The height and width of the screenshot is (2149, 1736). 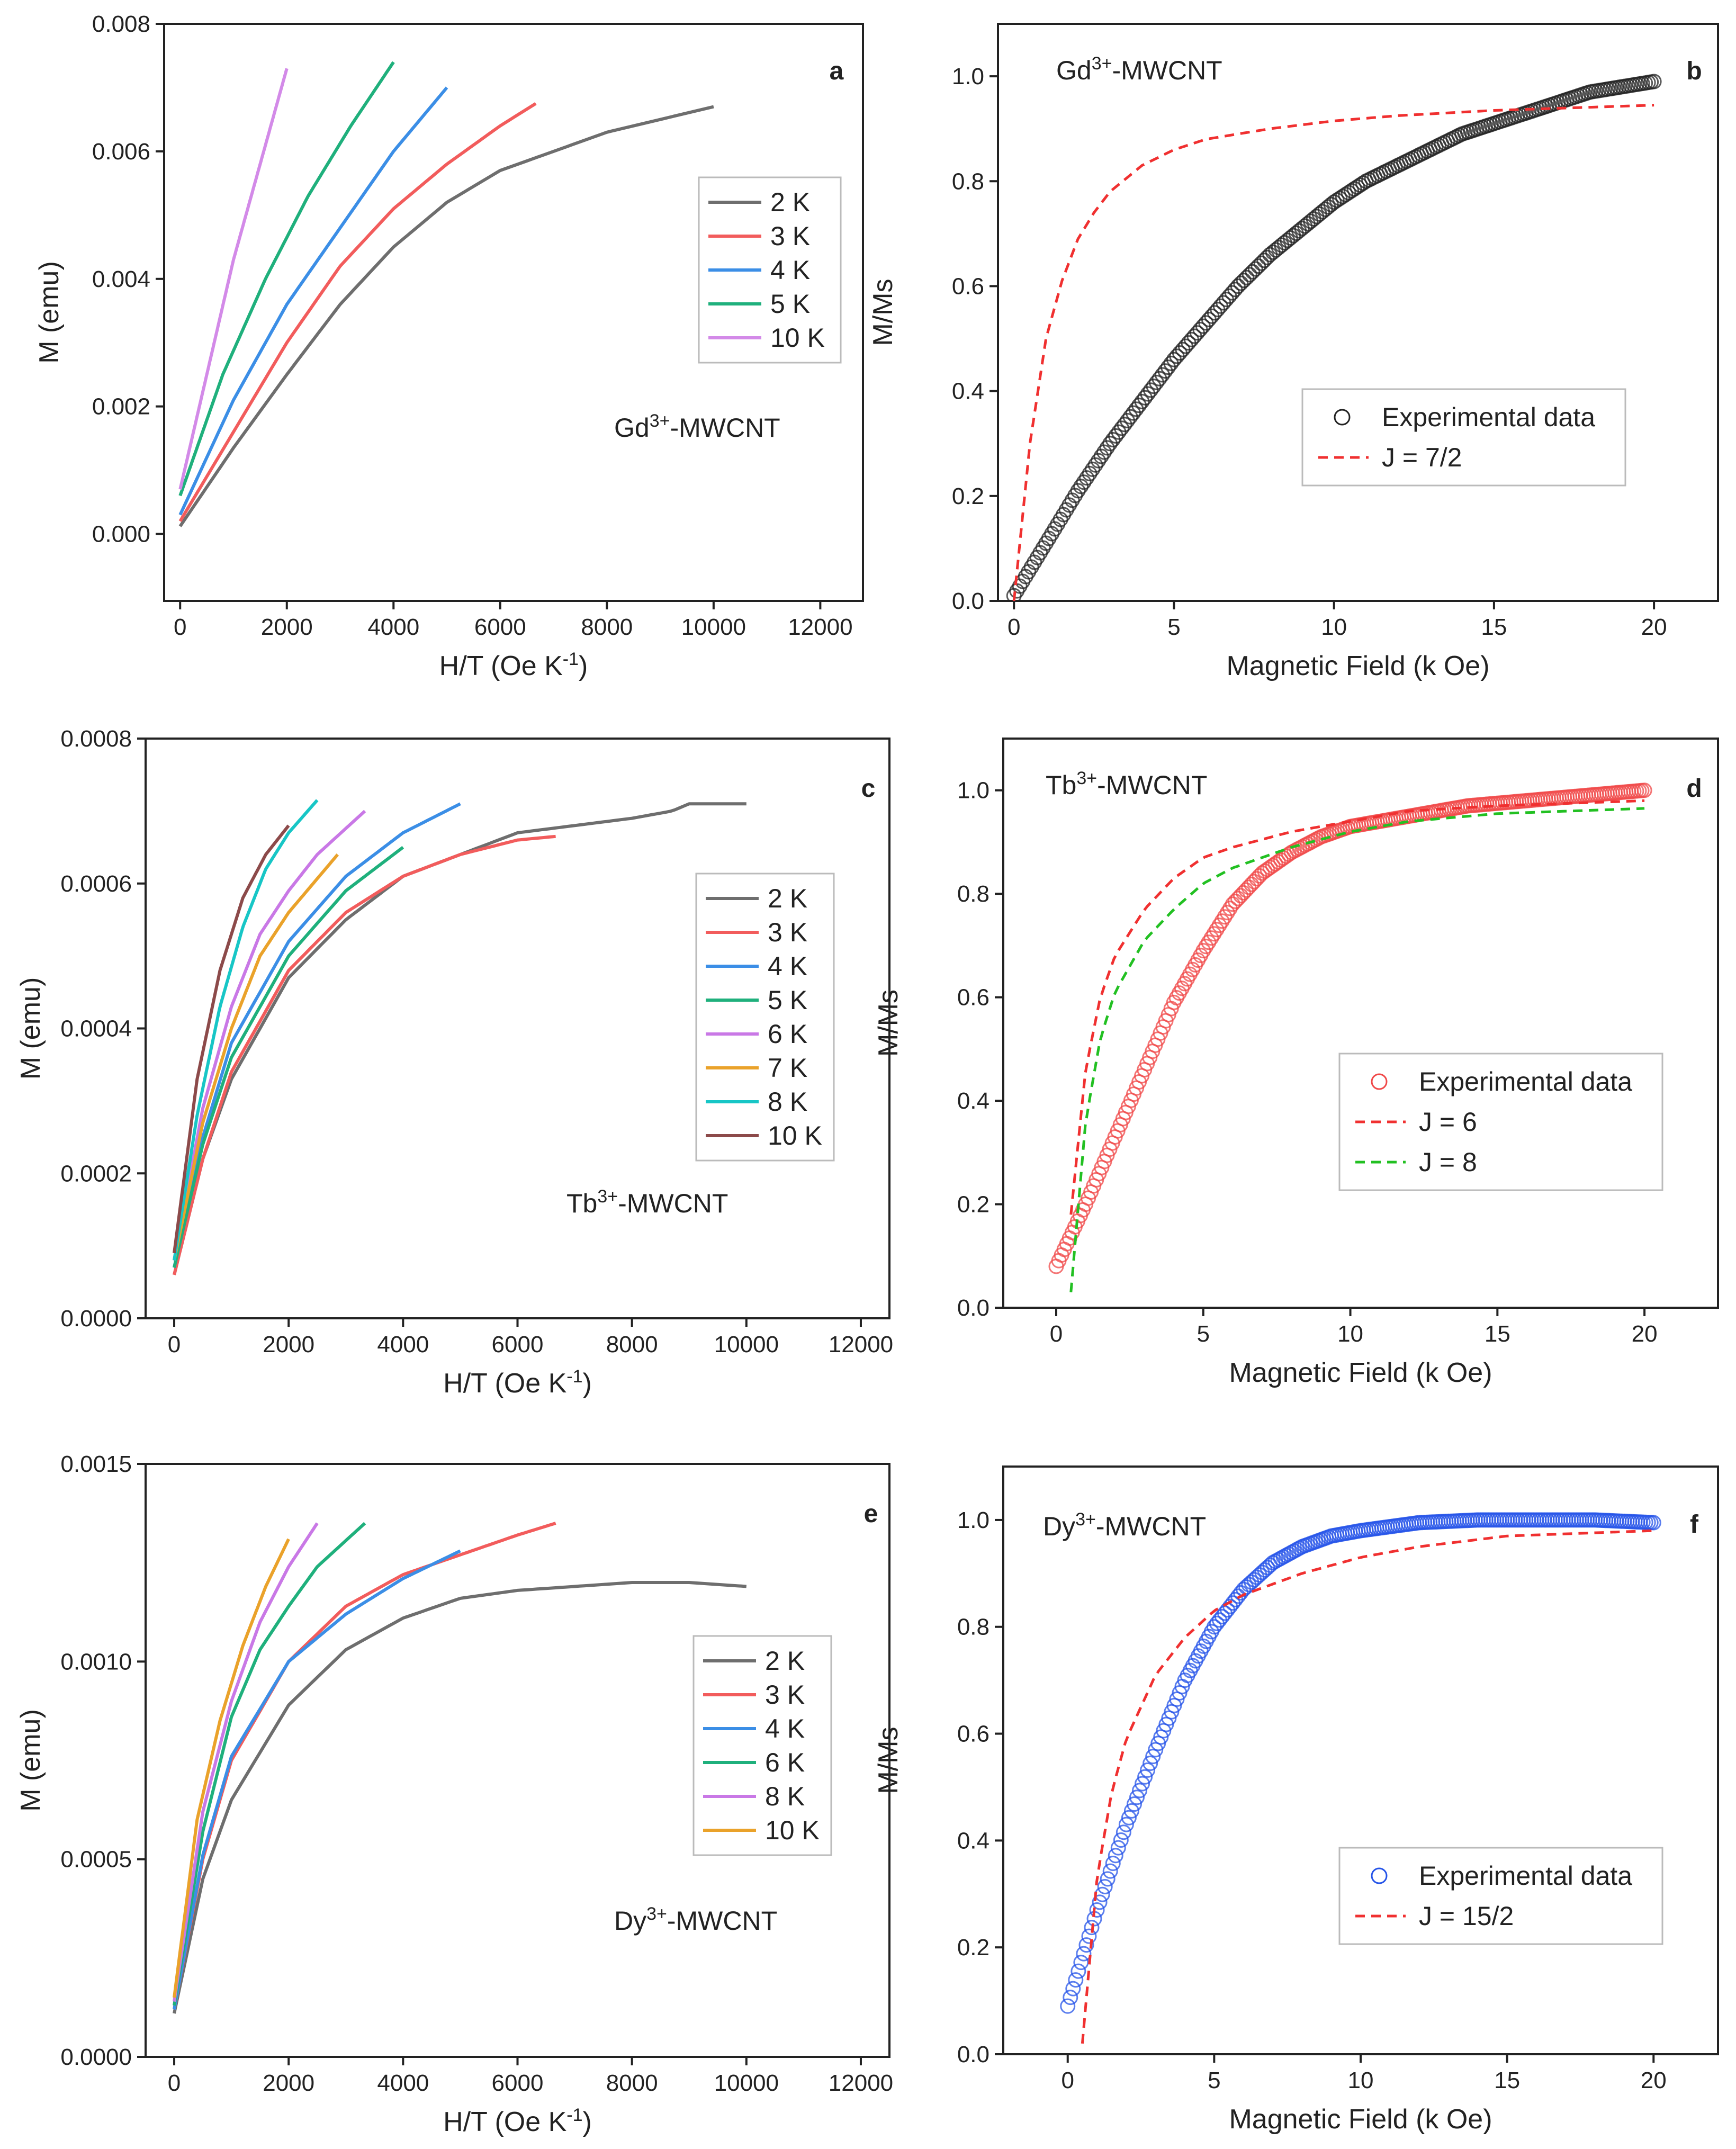 I want to click on y-tick-label: 0.6, so click(x=973, y=1734).